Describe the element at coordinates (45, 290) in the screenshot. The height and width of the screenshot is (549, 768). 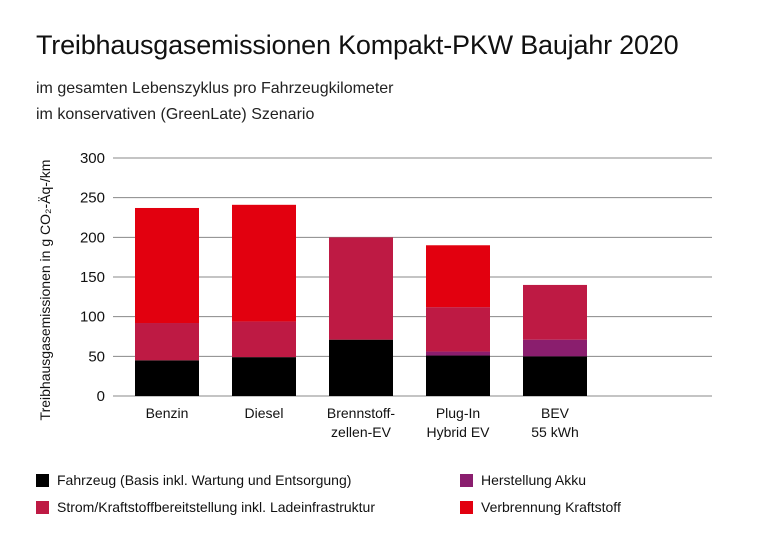
I see `y-axis-label: Treibhausgasemissionen in g CO₂-Äq-/km` at that location.